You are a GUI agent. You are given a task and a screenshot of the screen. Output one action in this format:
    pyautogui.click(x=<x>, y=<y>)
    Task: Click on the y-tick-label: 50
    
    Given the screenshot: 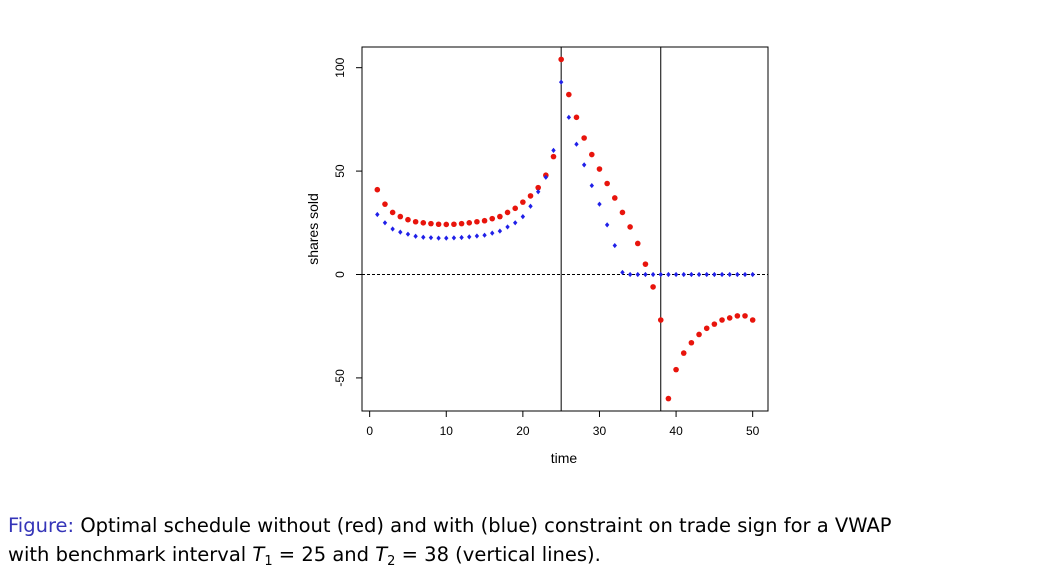 What is the action you would take?
    pyautogui.click(x=340, y=171)
    